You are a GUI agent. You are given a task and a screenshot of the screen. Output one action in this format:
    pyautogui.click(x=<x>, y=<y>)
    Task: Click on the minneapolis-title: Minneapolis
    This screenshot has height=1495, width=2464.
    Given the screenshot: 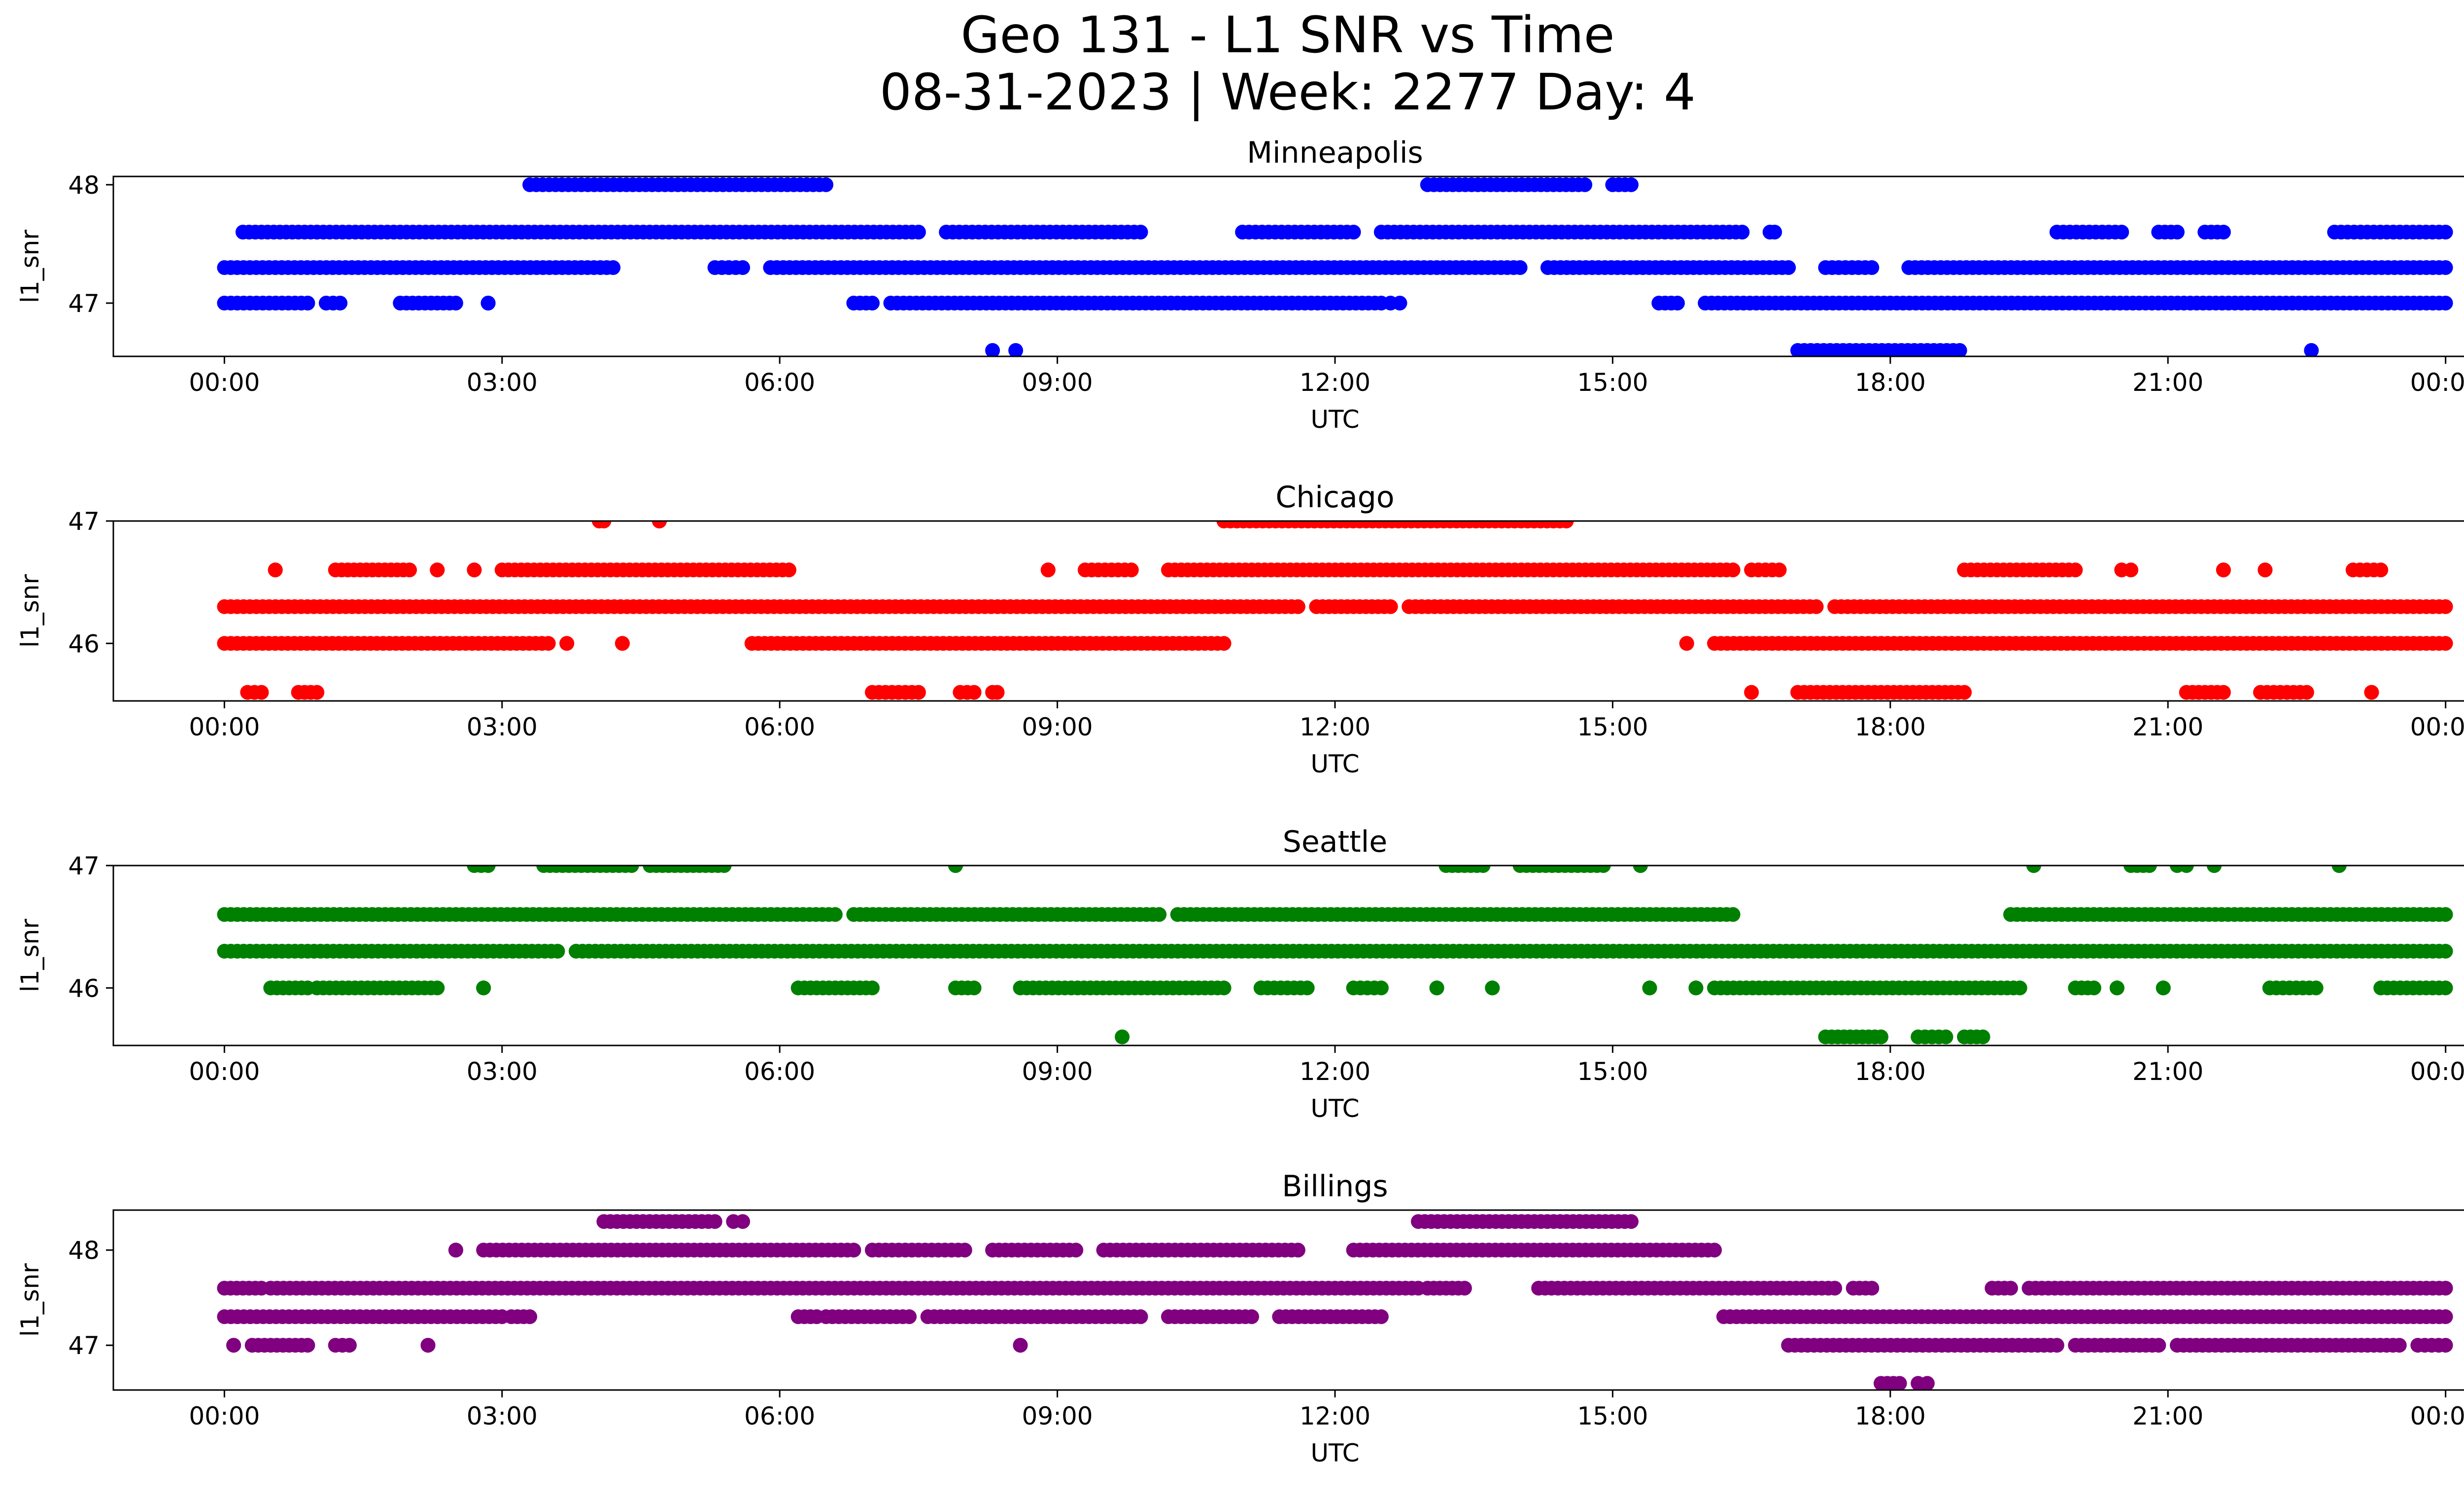 What is the action you would take?
    pyautogui.click(x=1335, y=153)
    